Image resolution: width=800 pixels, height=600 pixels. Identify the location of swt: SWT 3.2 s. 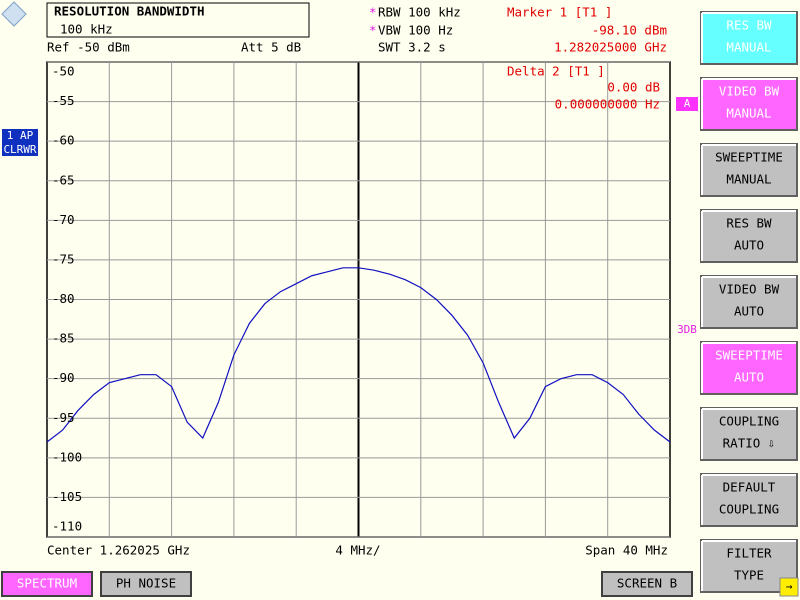
(412, 47).